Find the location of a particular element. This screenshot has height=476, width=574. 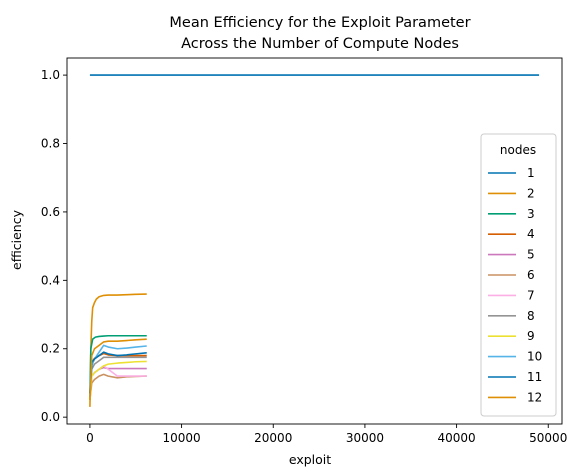

x-axis-label: exploit is located at coordinates (310, 459).